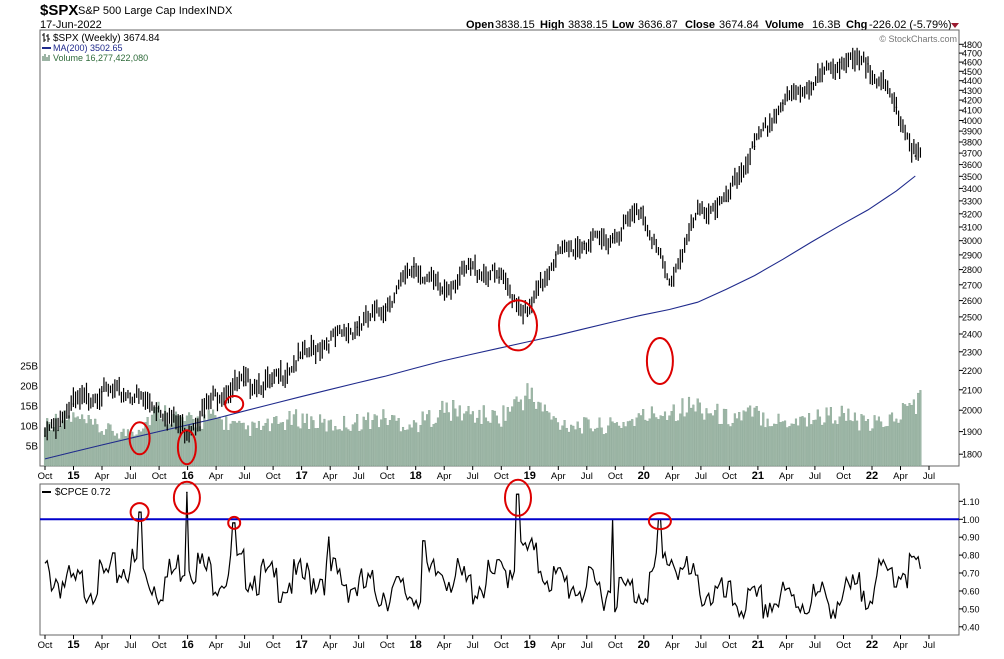 The width and height of the screenshot is (1004, 659). What do you see at coordinates (623, 25) in the screenshot?
I see `low-label: Low` at bounding box center [623, 25].